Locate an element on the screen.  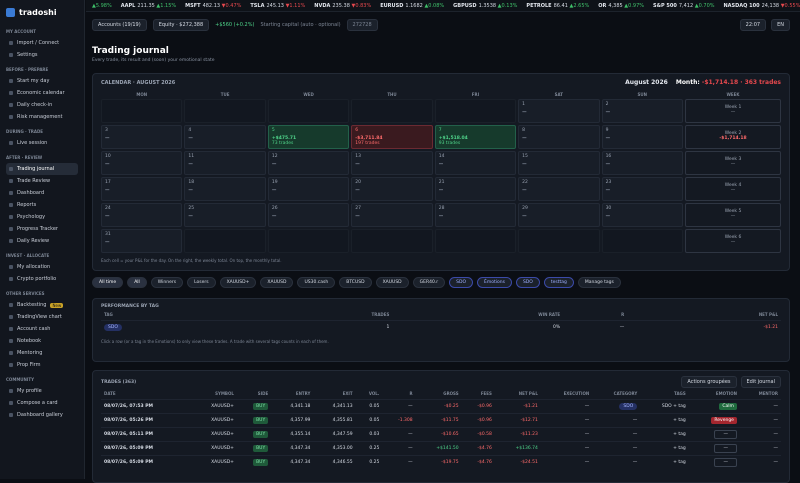
nav-item: Compose a card is located at coordinates (42, 403).